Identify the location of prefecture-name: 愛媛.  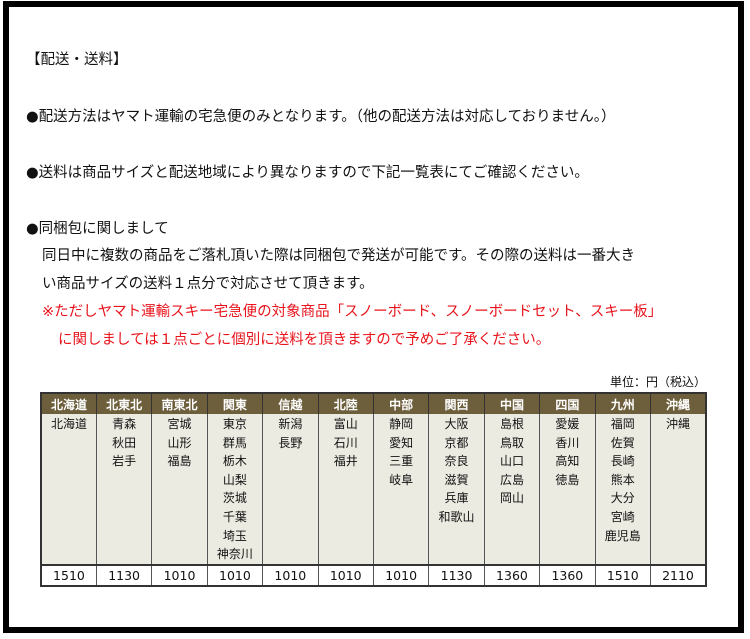
(567, 424).